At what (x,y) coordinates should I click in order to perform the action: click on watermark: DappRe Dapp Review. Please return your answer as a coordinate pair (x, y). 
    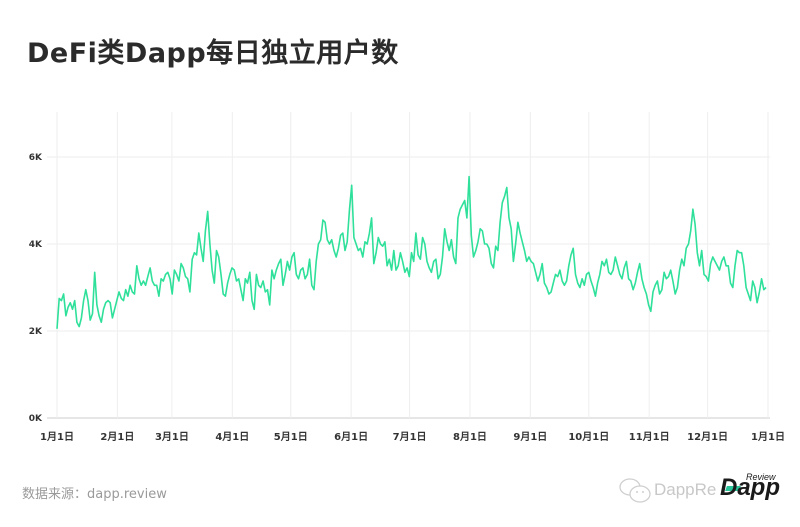
    Looking at the image, I should click on (703, 490).